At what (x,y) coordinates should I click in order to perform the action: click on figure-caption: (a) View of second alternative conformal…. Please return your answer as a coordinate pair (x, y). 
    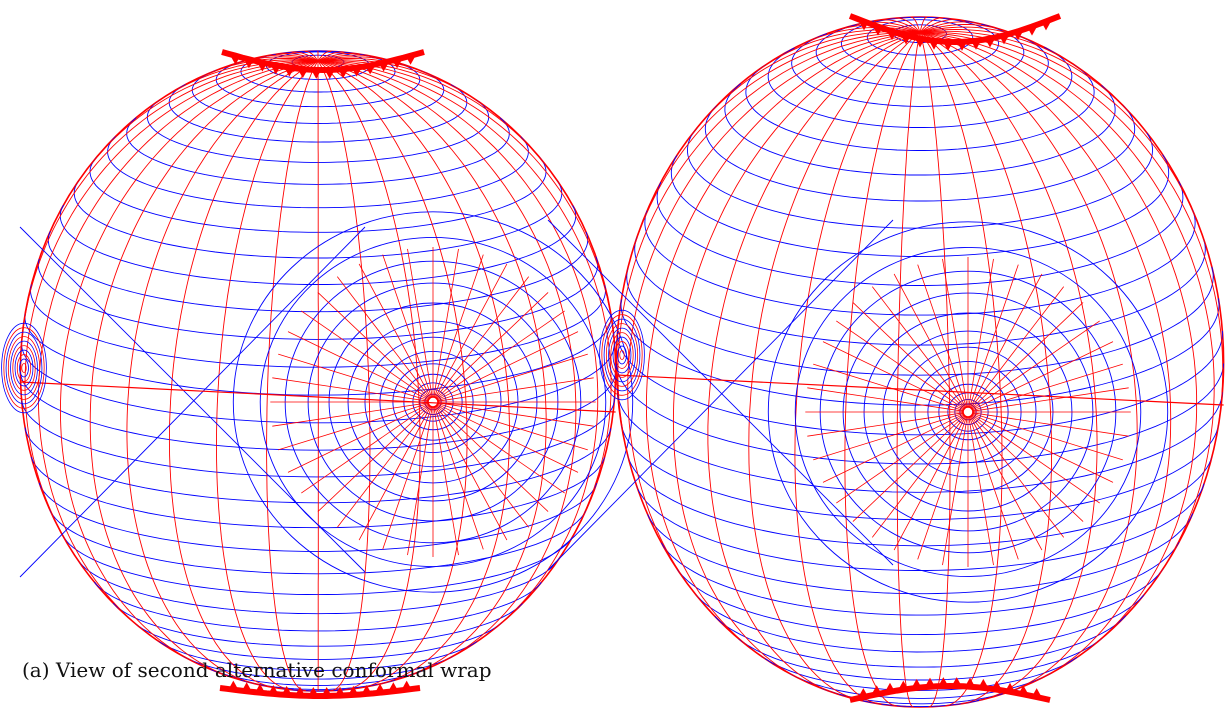
    Looking at the image, I should click on (257, 670).